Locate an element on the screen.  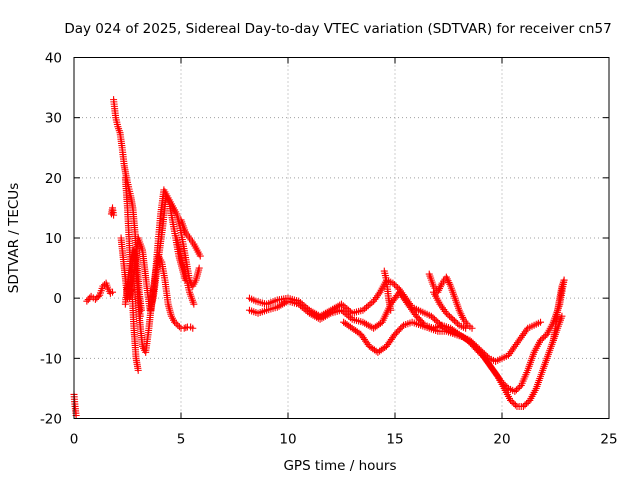
data-point-end-rise is located at coordinates (564, 280).